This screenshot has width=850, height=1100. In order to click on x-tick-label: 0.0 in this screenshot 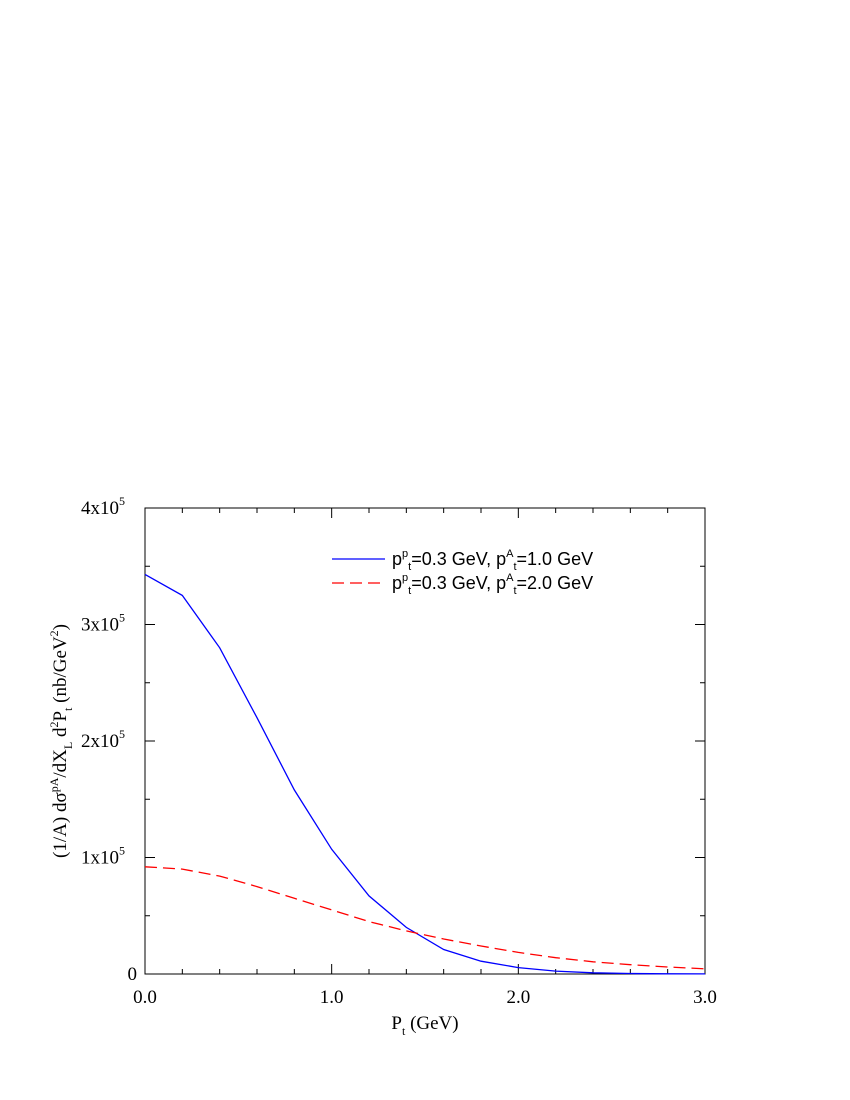, I will do `click(145, 997)`.